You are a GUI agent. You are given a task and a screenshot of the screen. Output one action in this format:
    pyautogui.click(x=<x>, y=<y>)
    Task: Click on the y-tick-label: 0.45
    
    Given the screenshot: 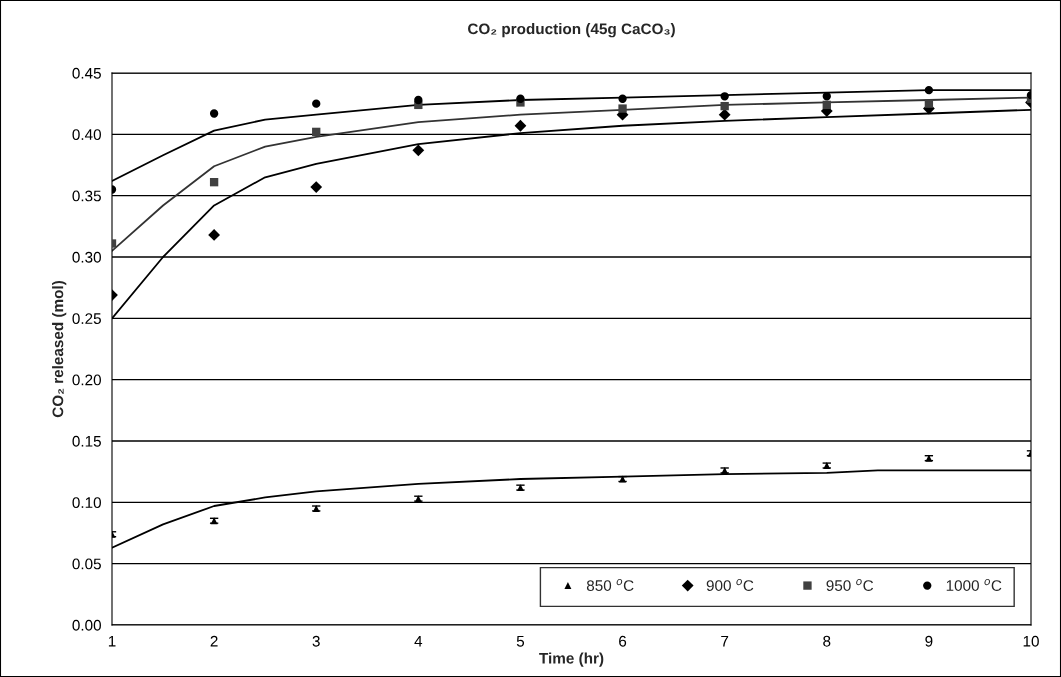 What is the action you would take?
    pyautogui.click(x=86, y=73)
    